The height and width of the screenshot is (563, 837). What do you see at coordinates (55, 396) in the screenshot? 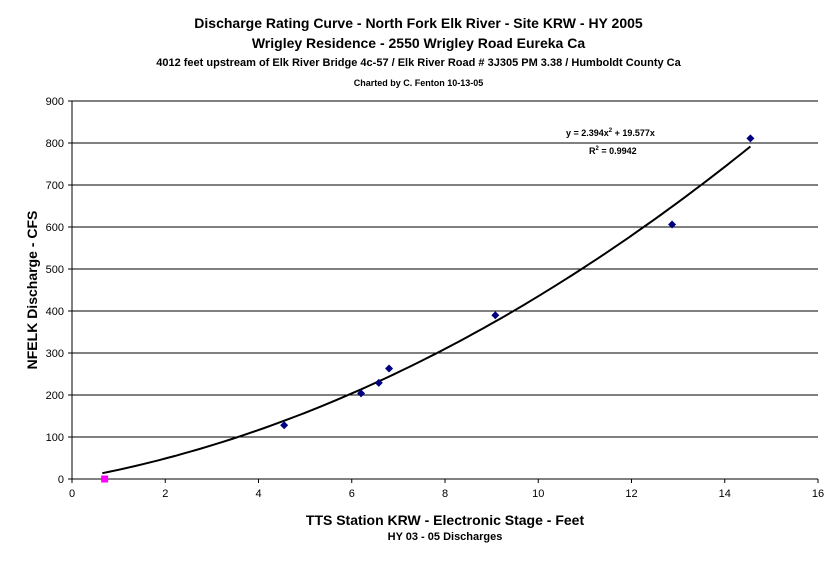
I see `y-tick-label: 200` at bounding box center [55, 396].